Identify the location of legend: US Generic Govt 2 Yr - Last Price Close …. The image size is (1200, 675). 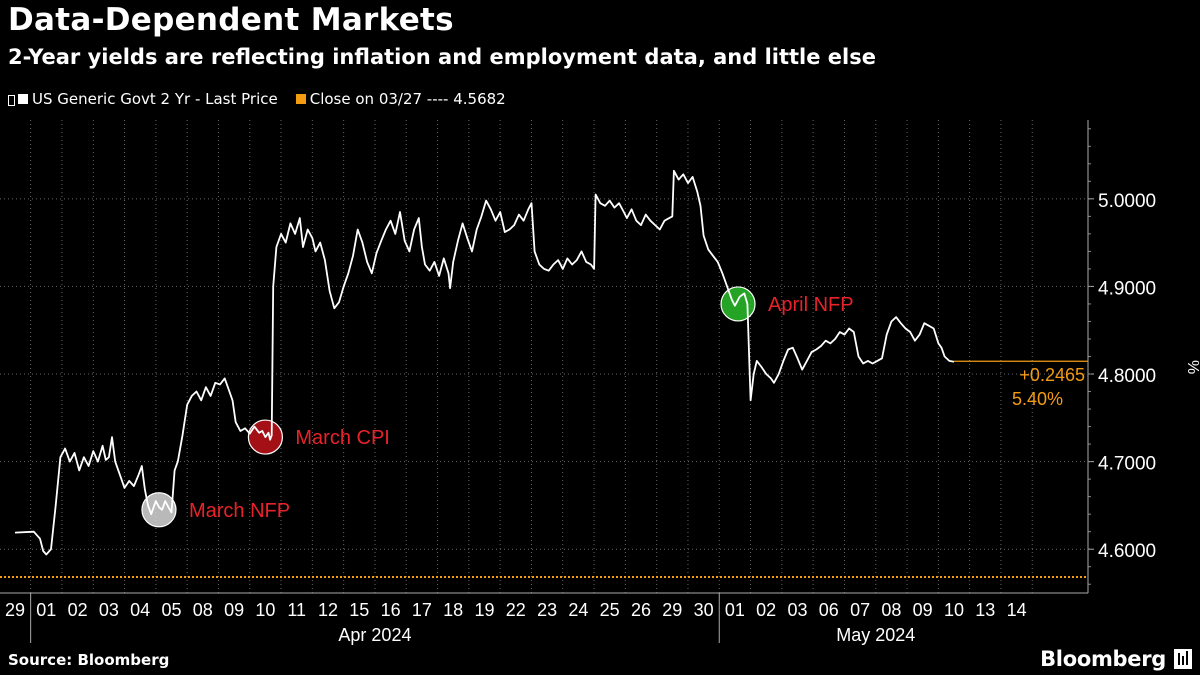
(257, 99).